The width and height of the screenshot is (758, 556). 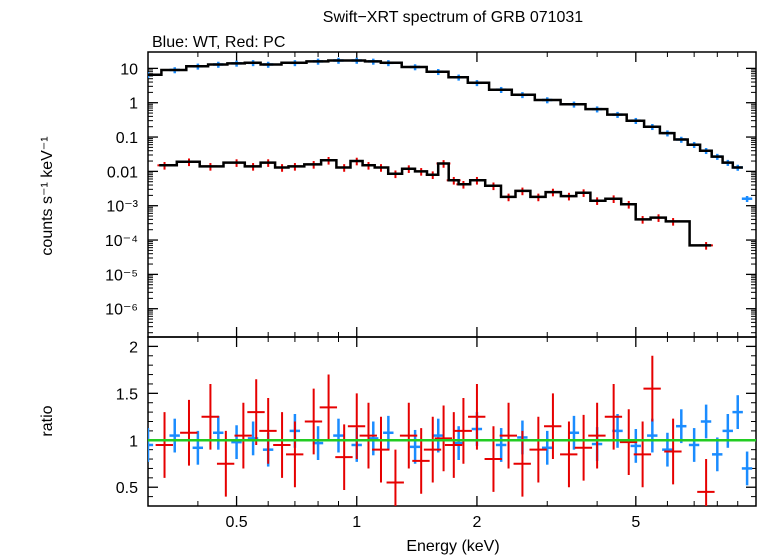 I want to click on pc-model-line, so click(x=435, y=203).